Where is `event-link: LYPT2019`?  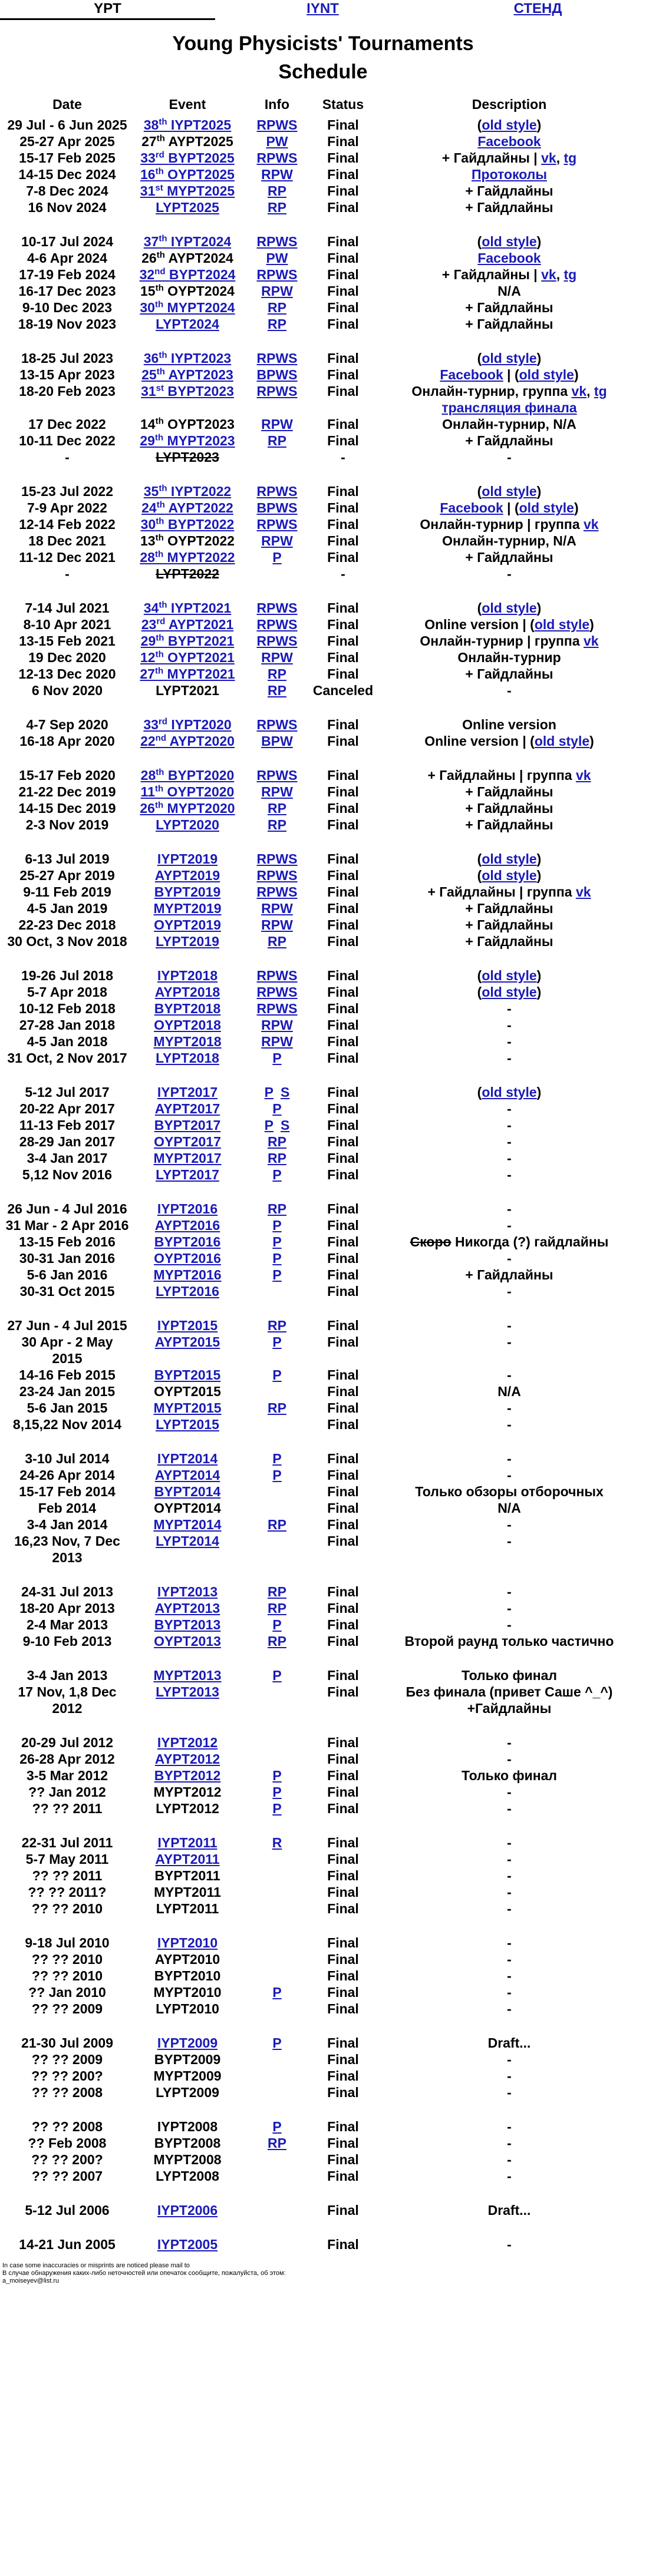
event-link: LYPT2019 is located at coordinates (187, 941).